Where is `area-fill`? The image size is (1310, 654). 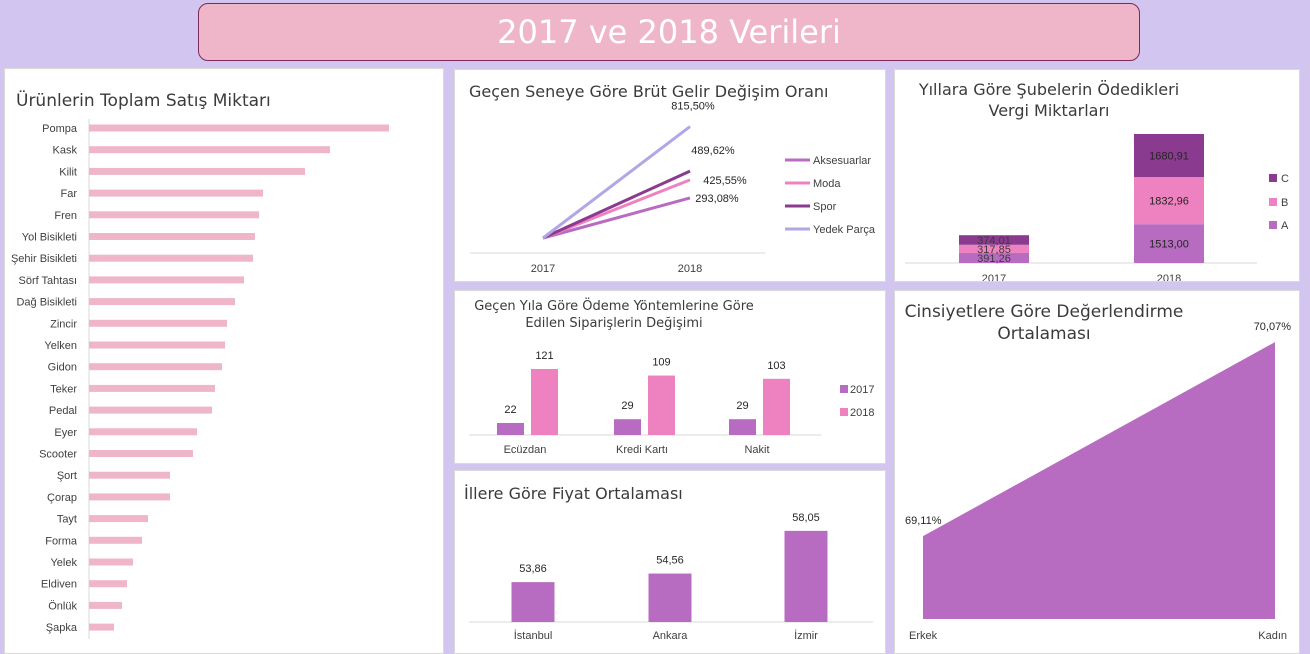
area-fill is located at coordinates (1099, 480).